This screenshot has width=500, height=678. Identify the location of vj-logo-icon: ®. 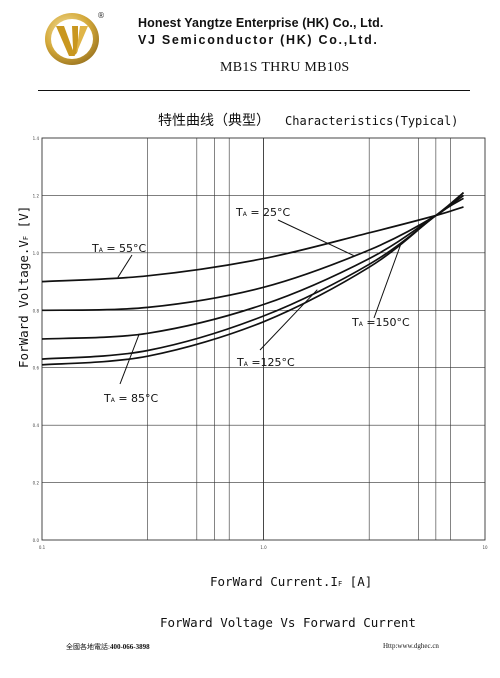
(75, 38).